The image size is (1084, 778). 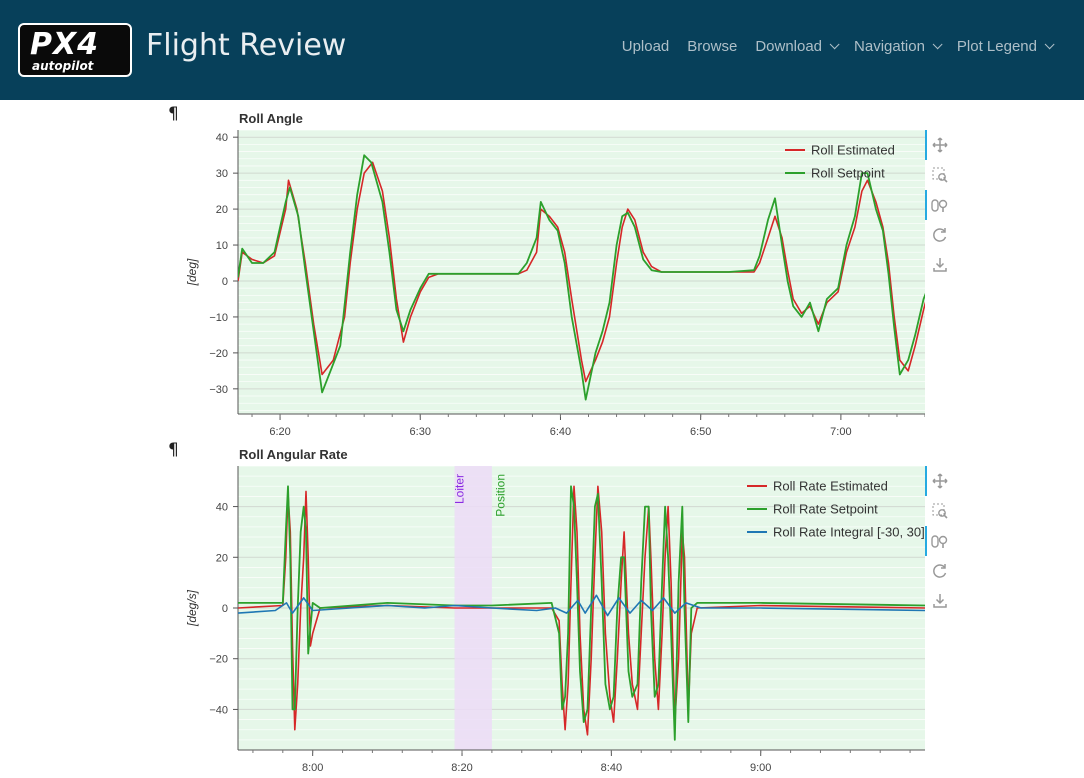 I want to click on x-tick-label: 9:00, so click(x=760, y=768).